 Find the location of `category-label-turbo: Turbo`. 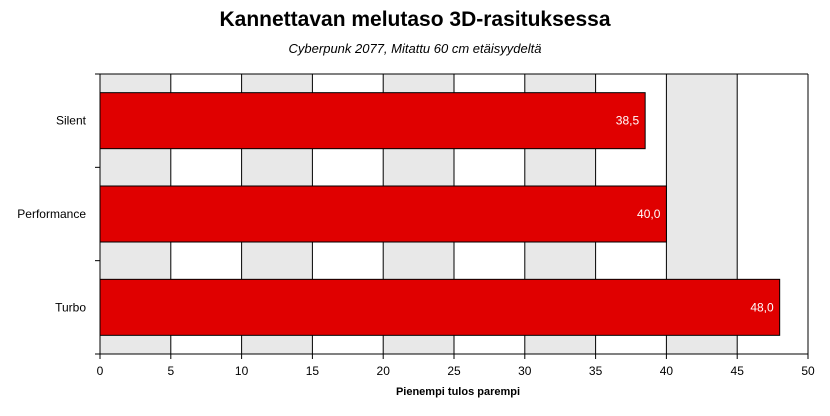

category-label-turbo: Turbo is located at coordinates (70, 307).